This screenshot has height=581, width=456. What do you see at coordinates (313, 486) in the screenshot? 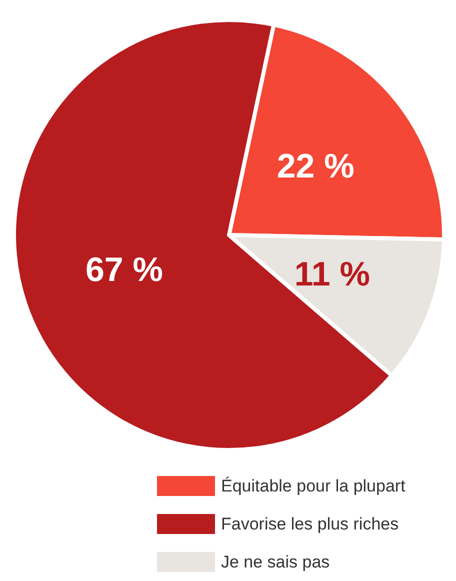
I see `legend-label: Équitable pour la plupart` at bounding box center [313, 486].